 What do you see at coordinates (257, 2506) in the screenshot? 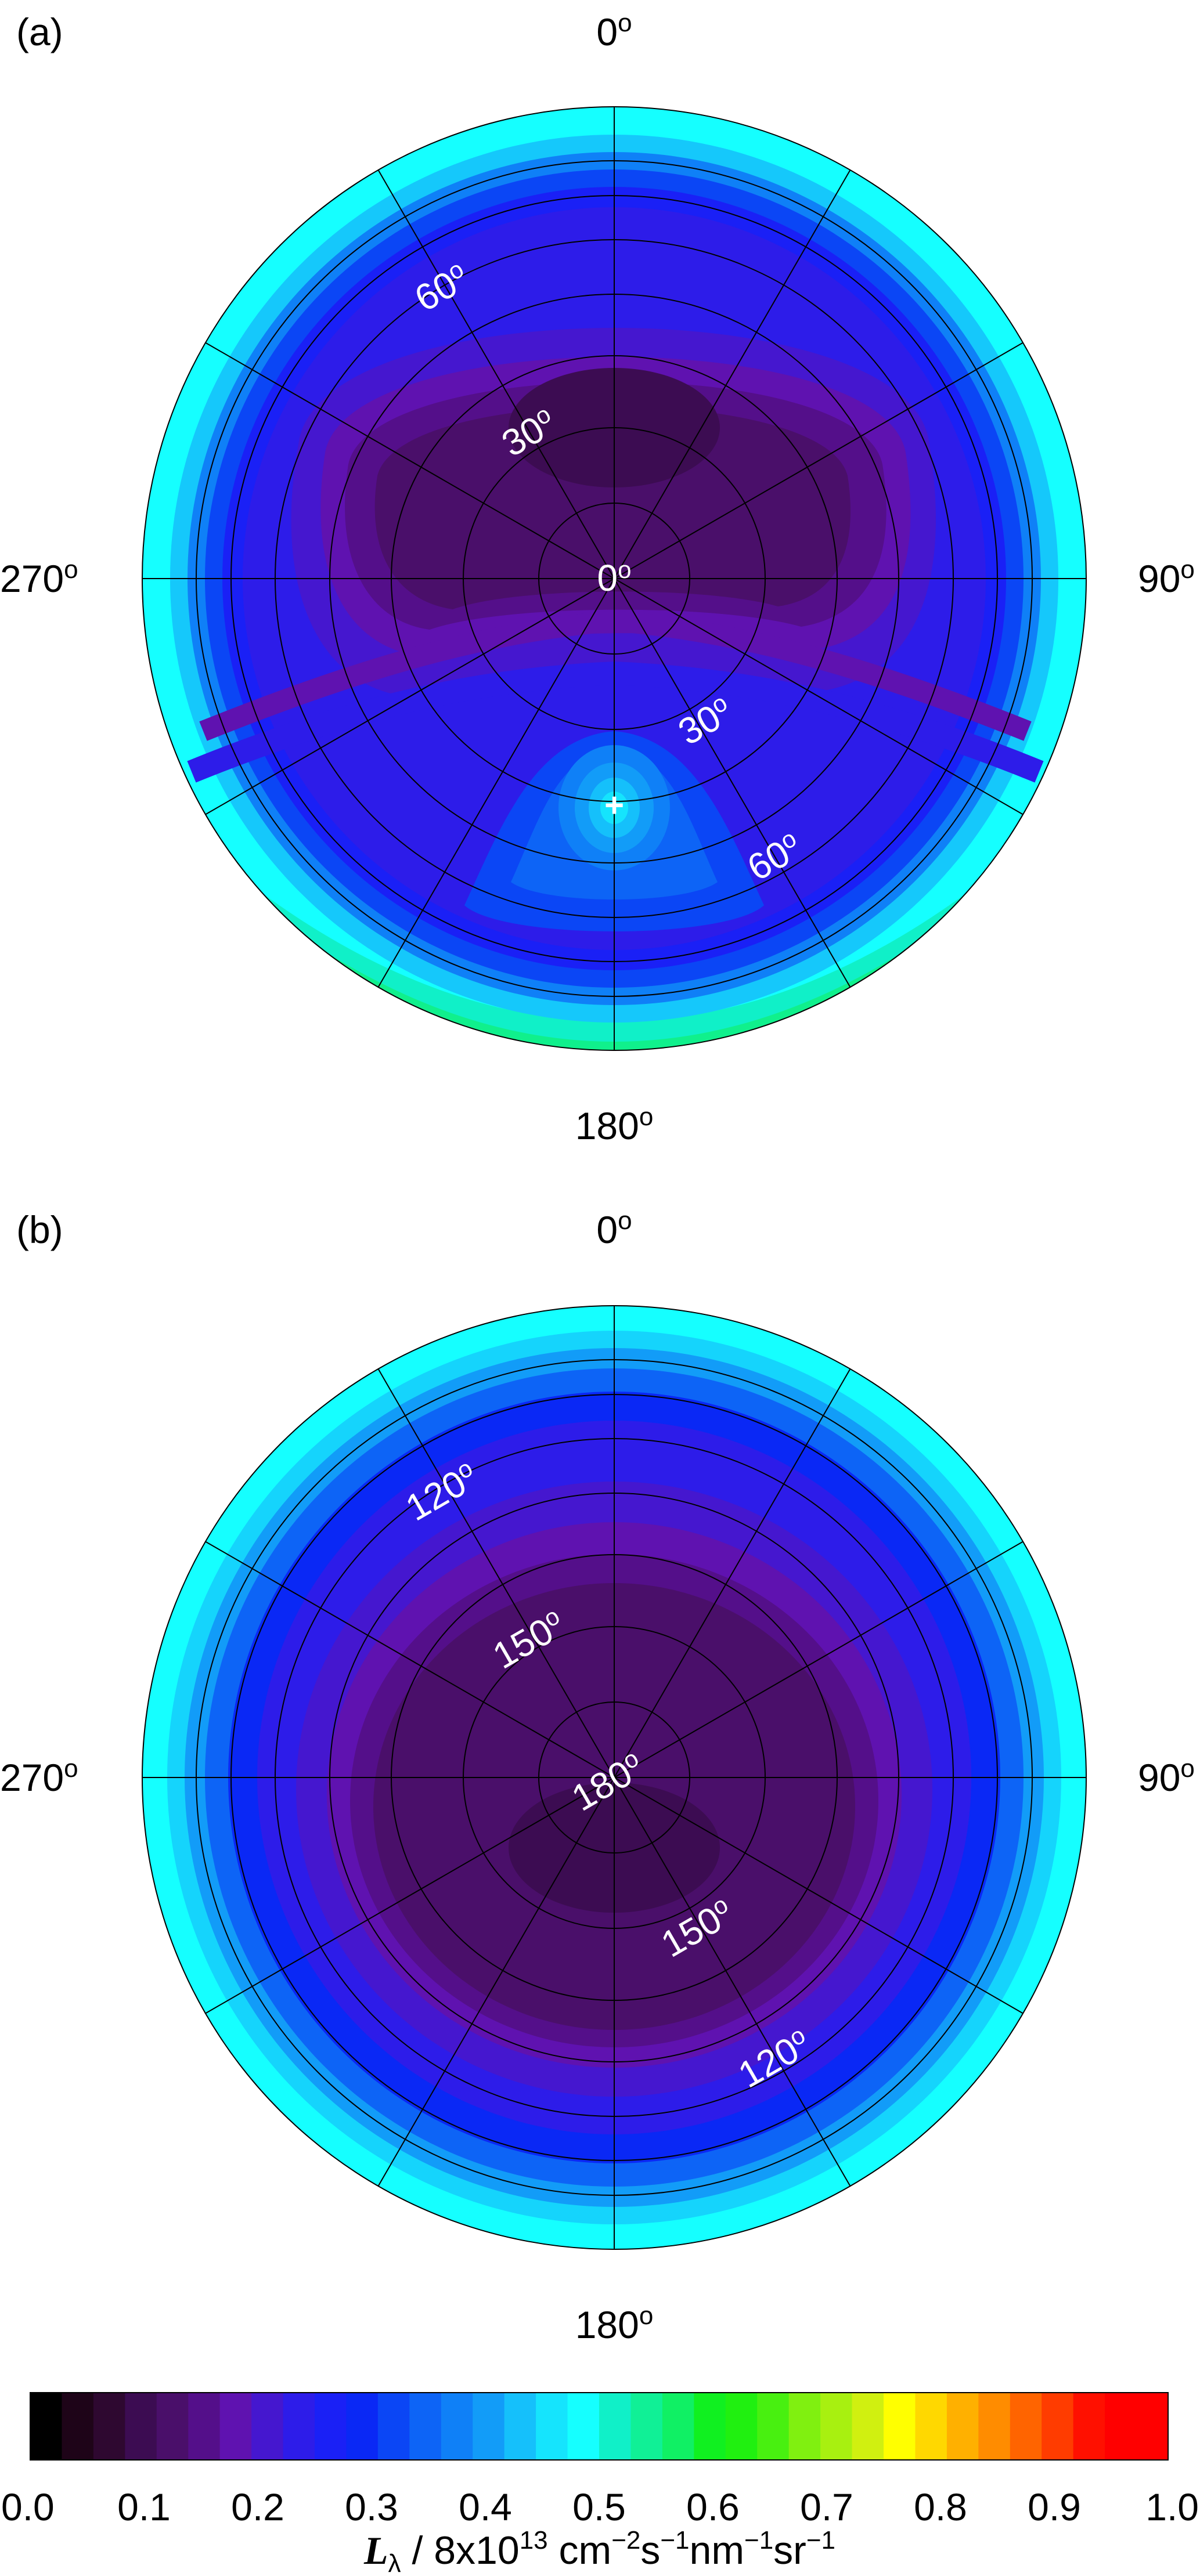
I see `colorbar-tick-label: 0.2` at bounding box center [257, 2506].